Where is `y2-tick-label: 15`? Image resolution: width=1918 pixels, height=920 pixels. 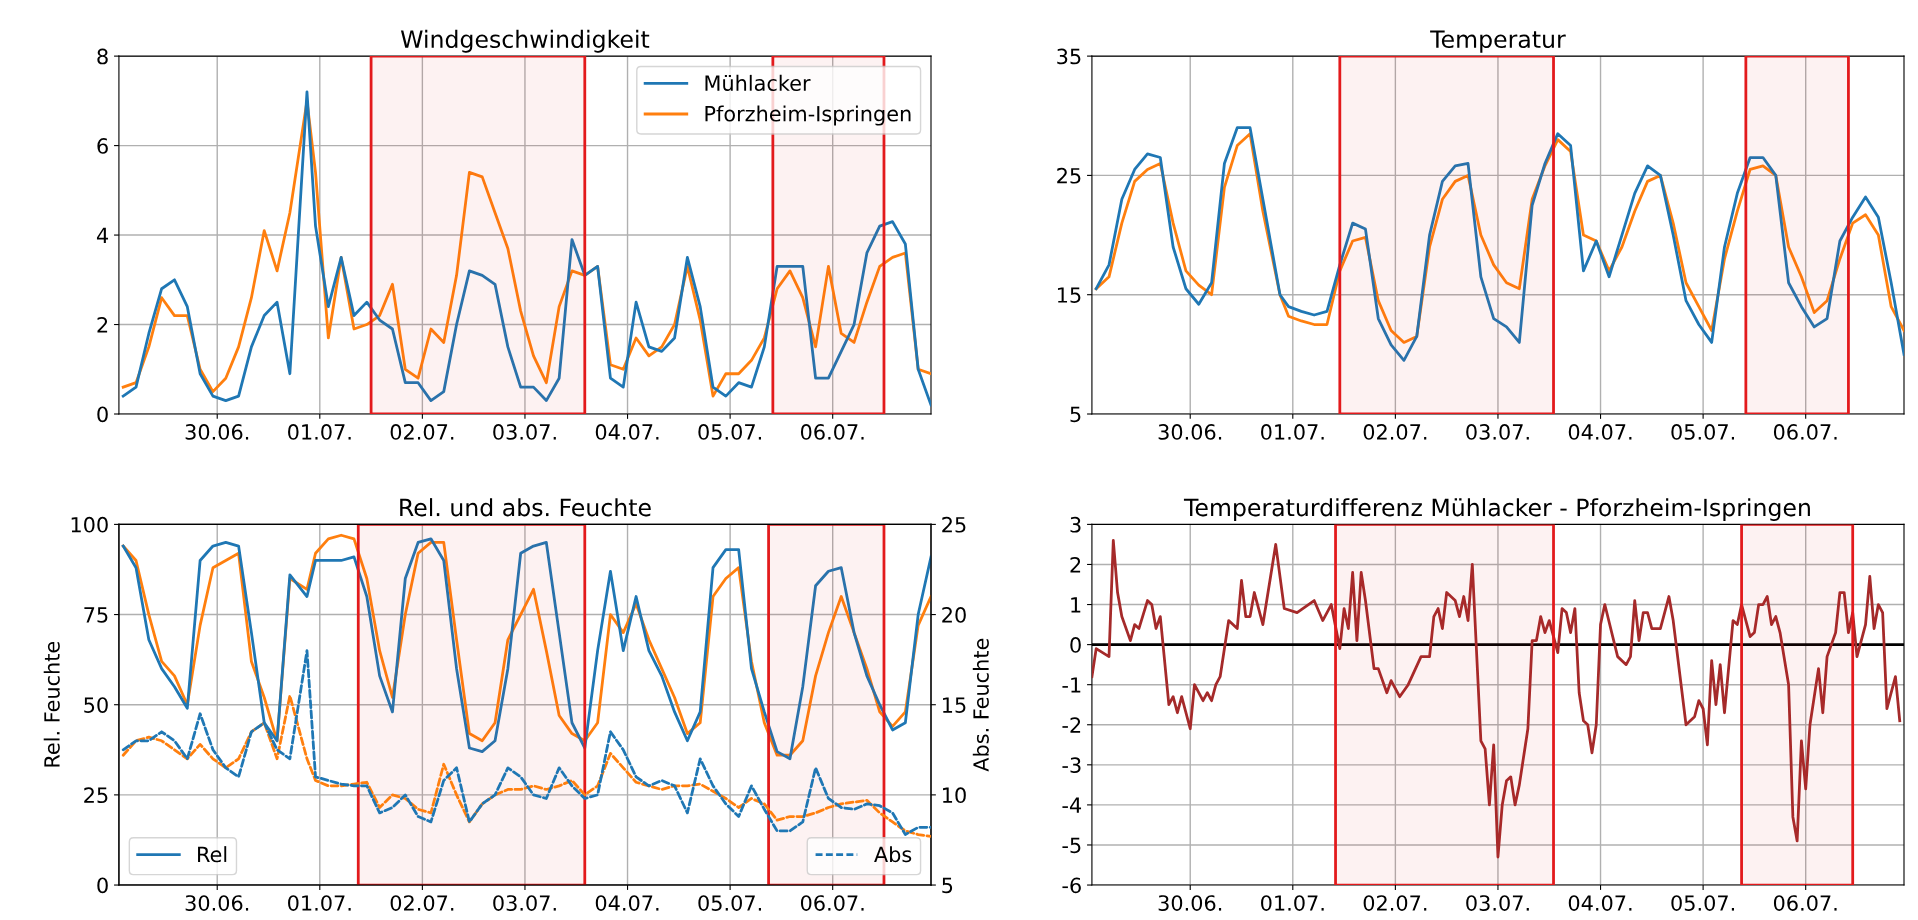
y2-tick-label: 15 is located at coordinates (954, 705).